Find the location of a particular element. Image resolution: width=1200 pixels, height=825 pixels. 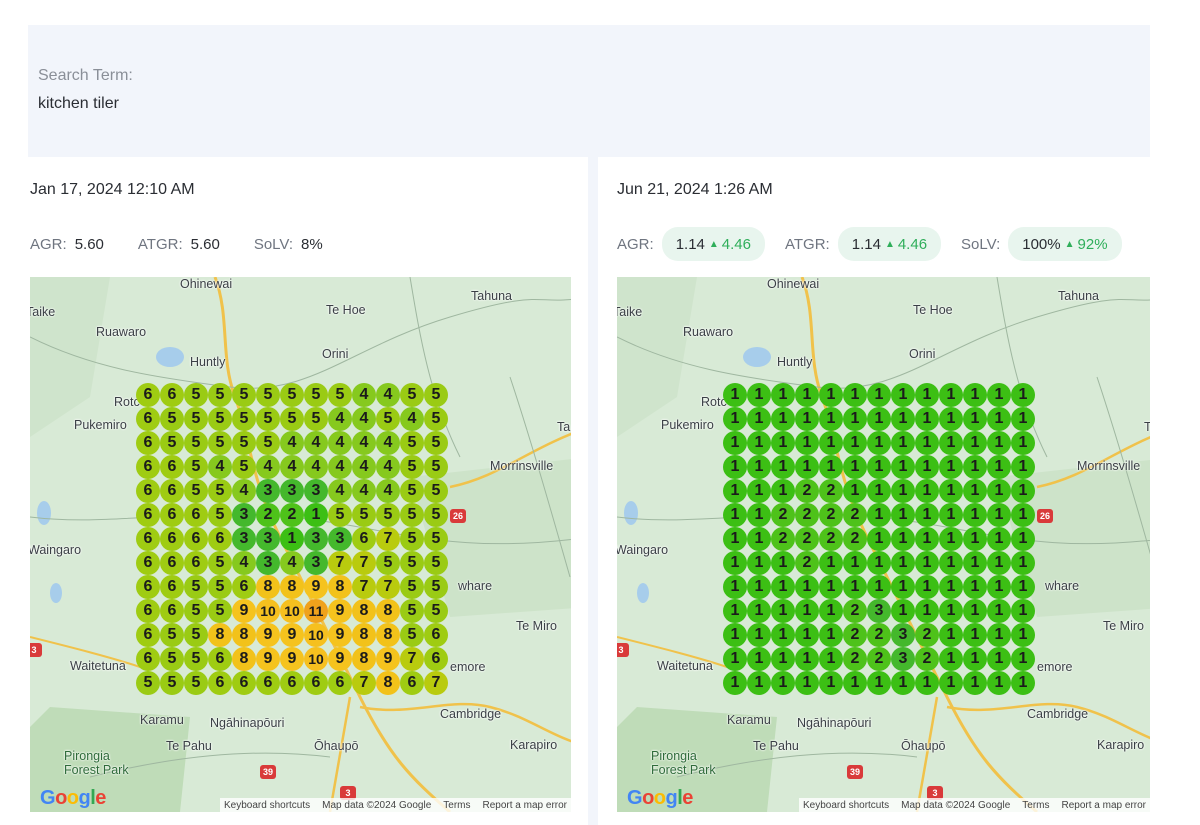

attribution-link: Terms is located at coordinates (457, 805).